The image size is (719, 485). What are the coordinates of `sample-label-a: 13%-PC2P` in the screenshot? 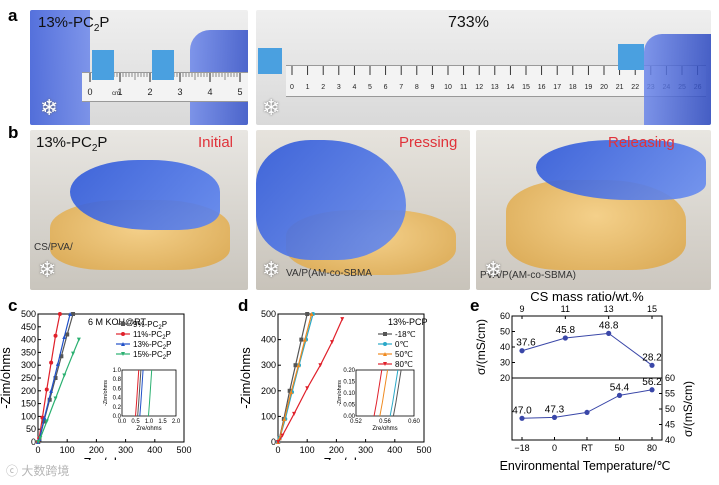 It's located at (74, 24).